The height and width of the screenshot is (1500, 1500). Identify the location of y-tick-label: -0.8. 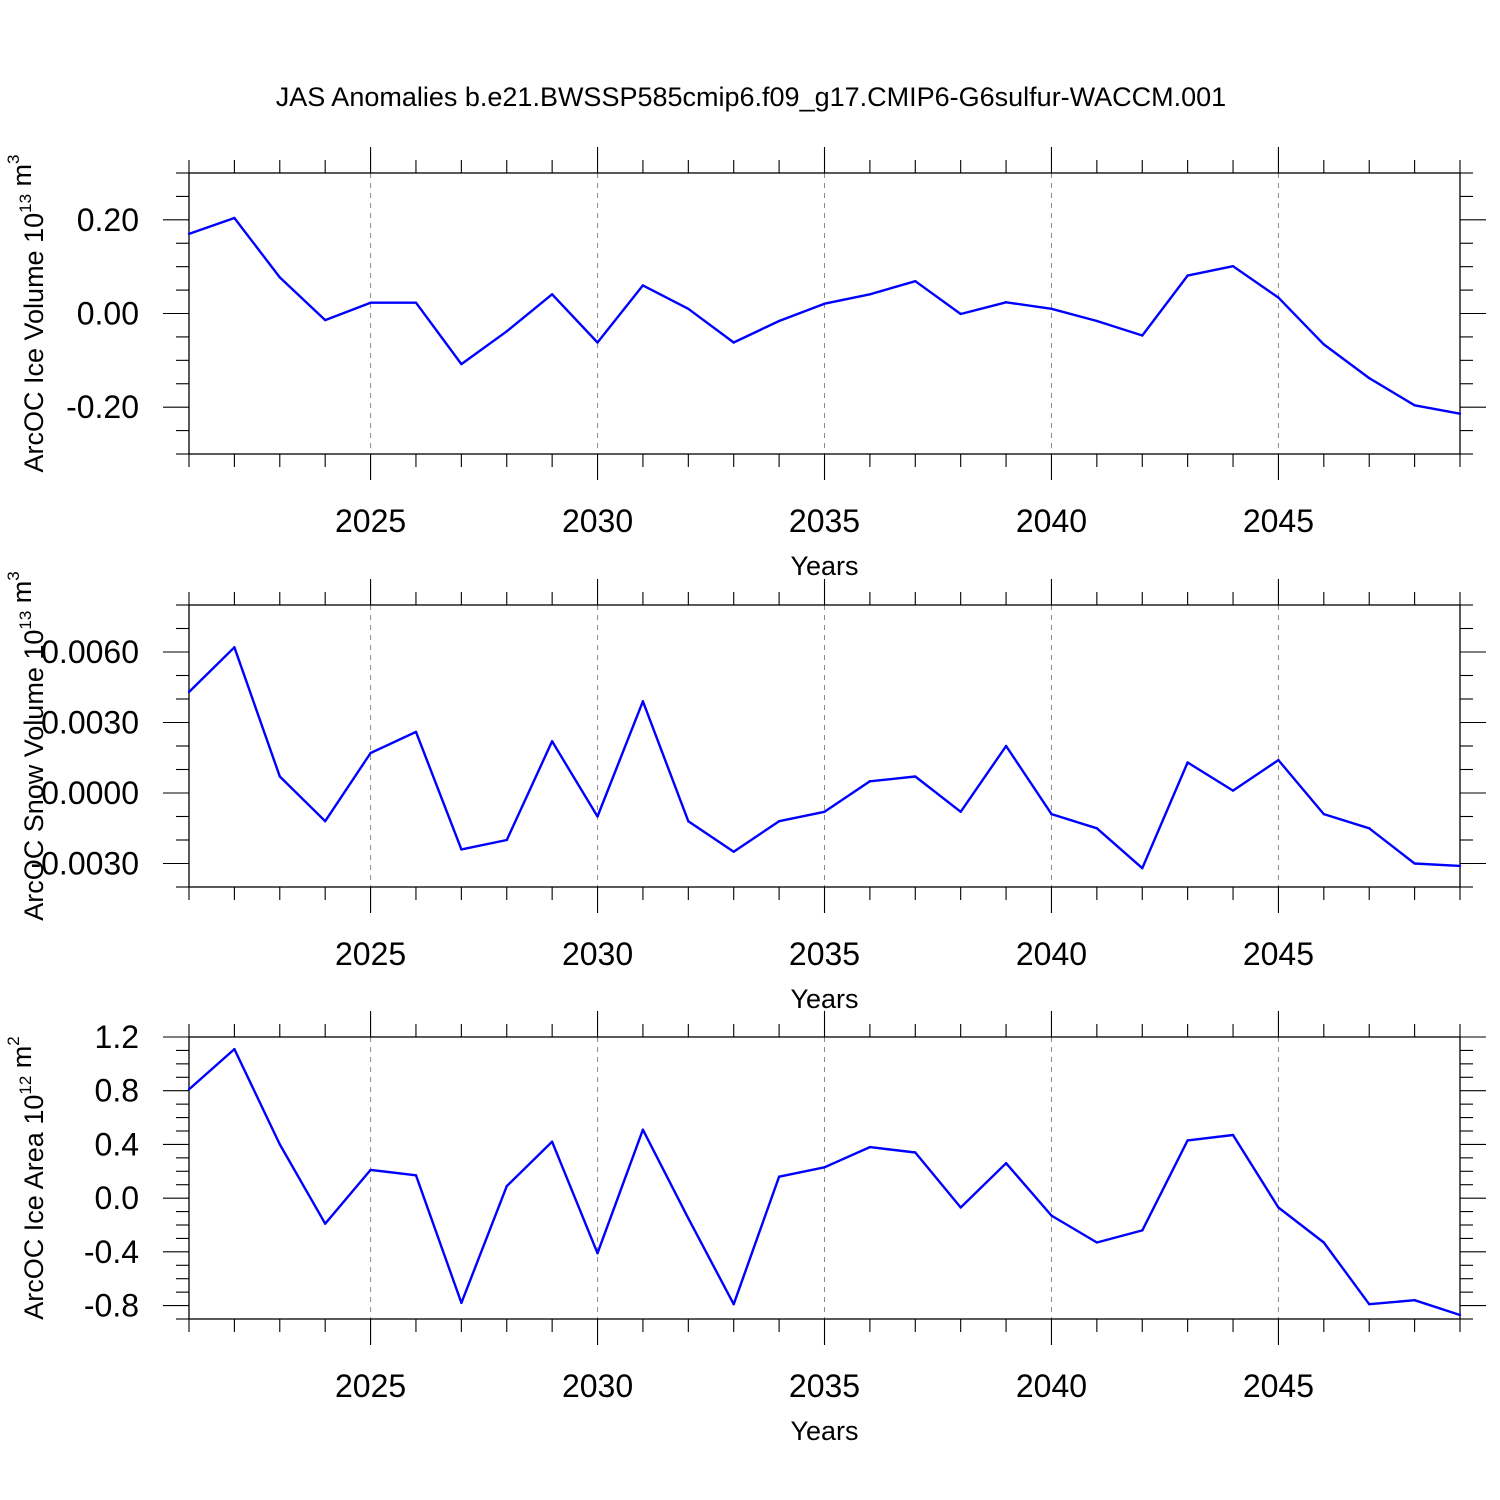
(111, 1306).